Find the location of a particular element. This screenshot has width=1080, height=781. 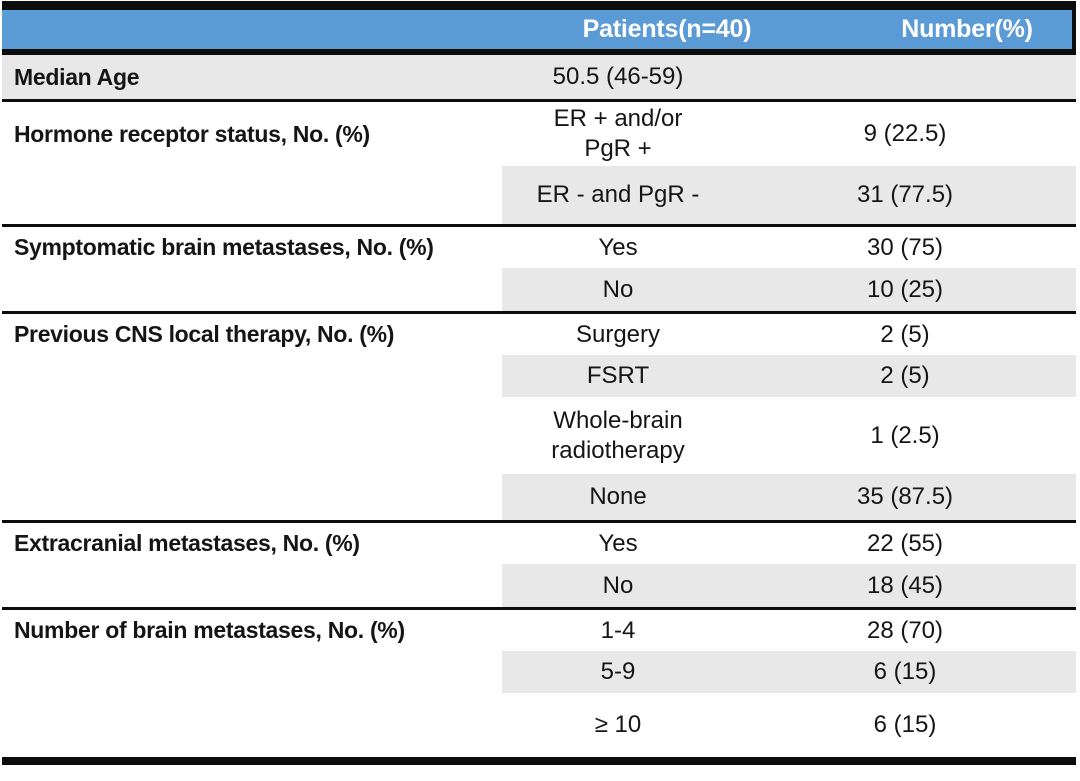

value-cell: 18 (45) is located at coordinates (905, 585).